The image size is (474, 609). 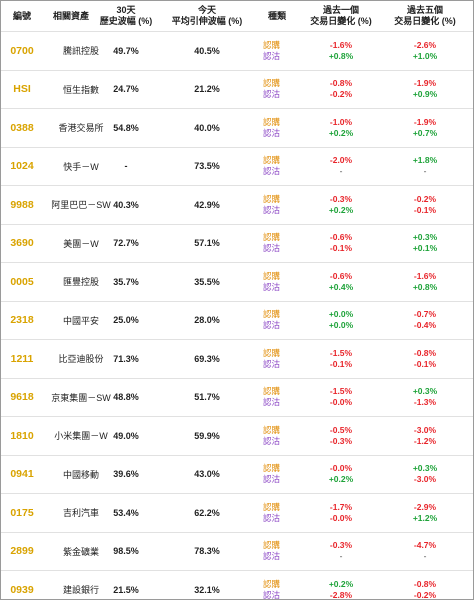 I want to click on asset-code: 0175, so click(x=22, y=512).